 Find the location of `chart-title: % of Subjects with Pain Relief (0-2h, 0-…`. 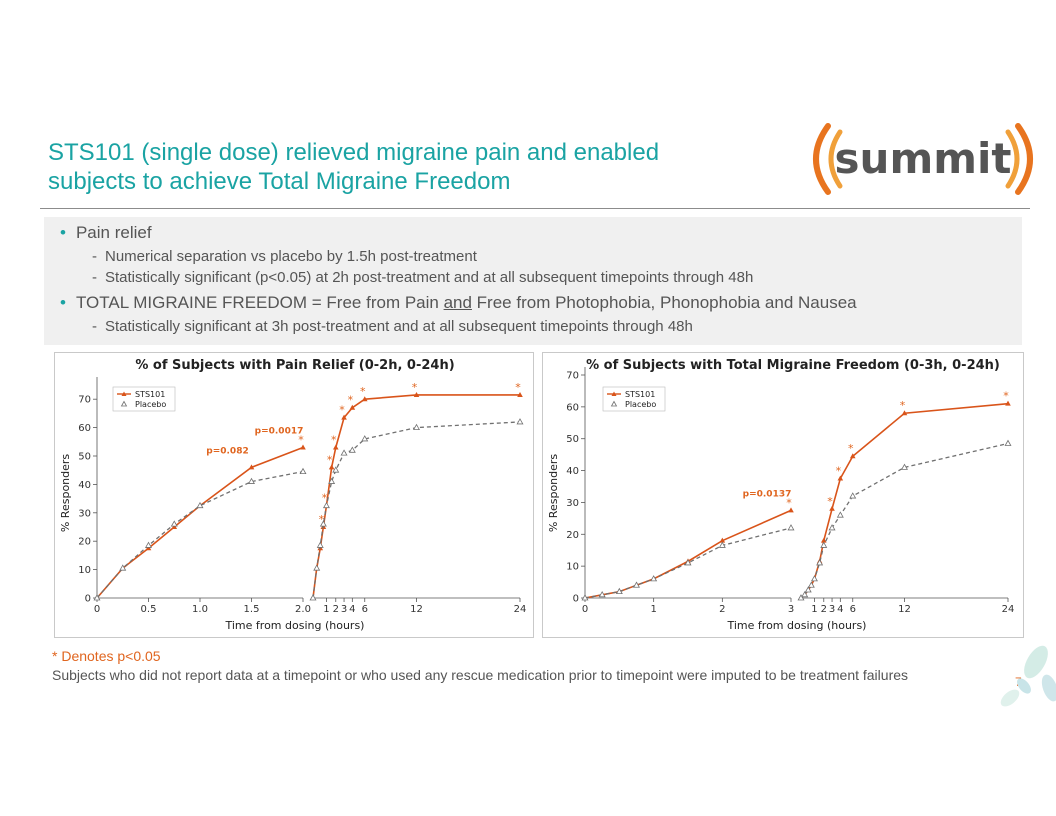

chart-title: % of Subjects with Pain Relief (0-2h, 0-… is located at coordinates (294, 365).